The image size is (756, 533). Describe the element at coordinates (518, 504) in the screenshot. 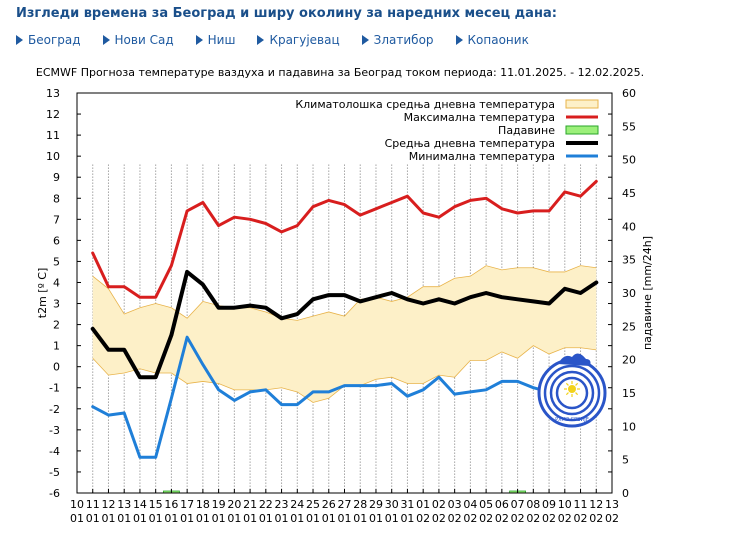

I see `x-tick-label-day: 07` at that location.